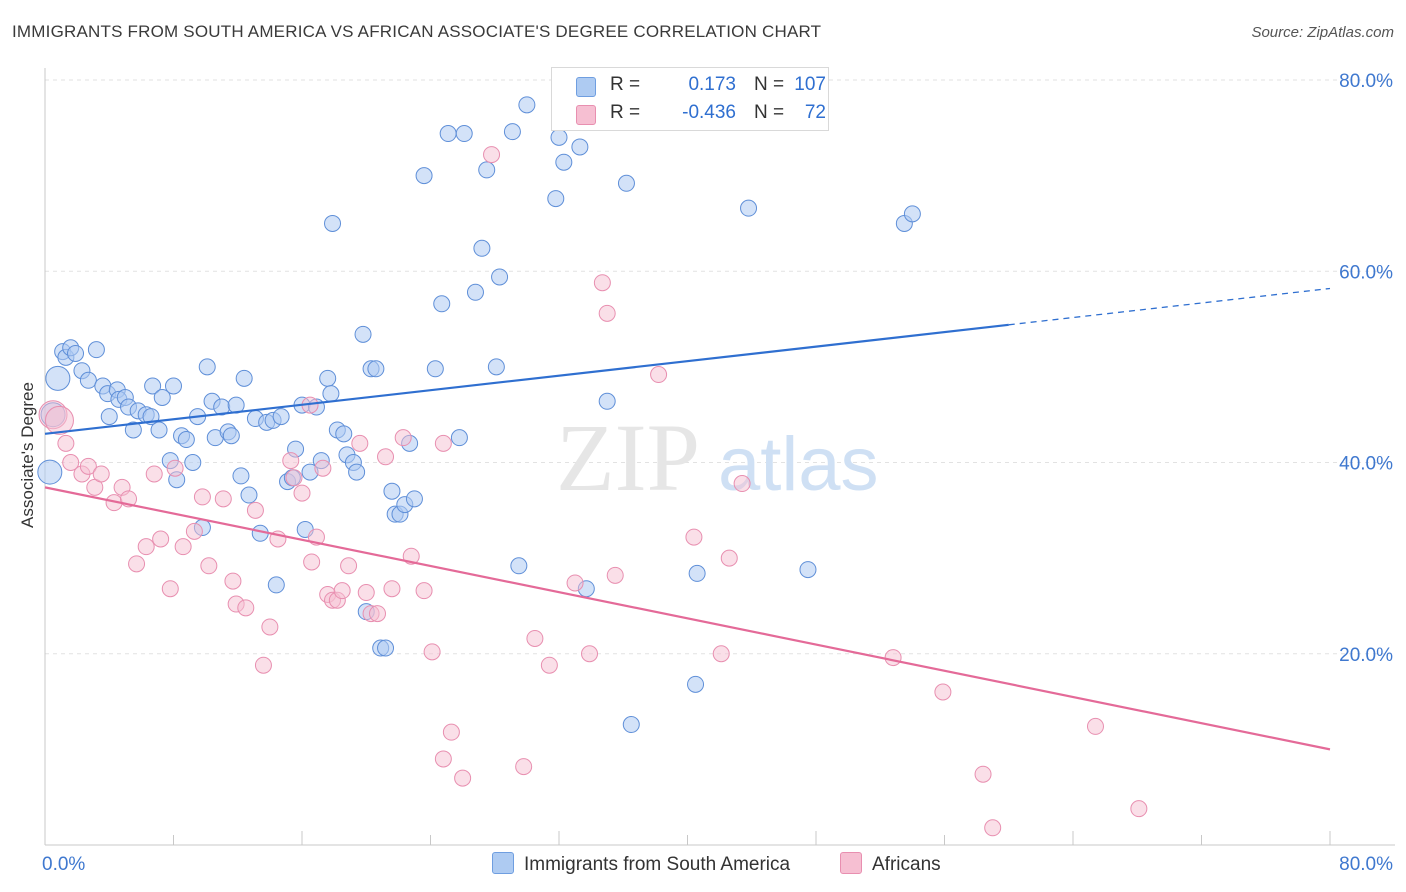 This screenshot has height=892, width=1406. What do you see at coordinates (1322, 32) in the screenshot?
I see `source-label: Source: ZipAtlas.com` at bounding box center [1322, 32].